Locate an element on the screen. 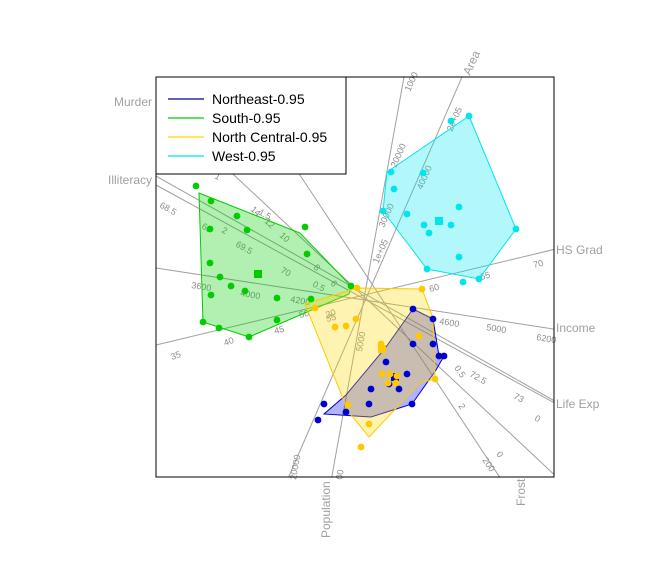  tick-label-murder-3: 8 is located at coordinates (317, 267).